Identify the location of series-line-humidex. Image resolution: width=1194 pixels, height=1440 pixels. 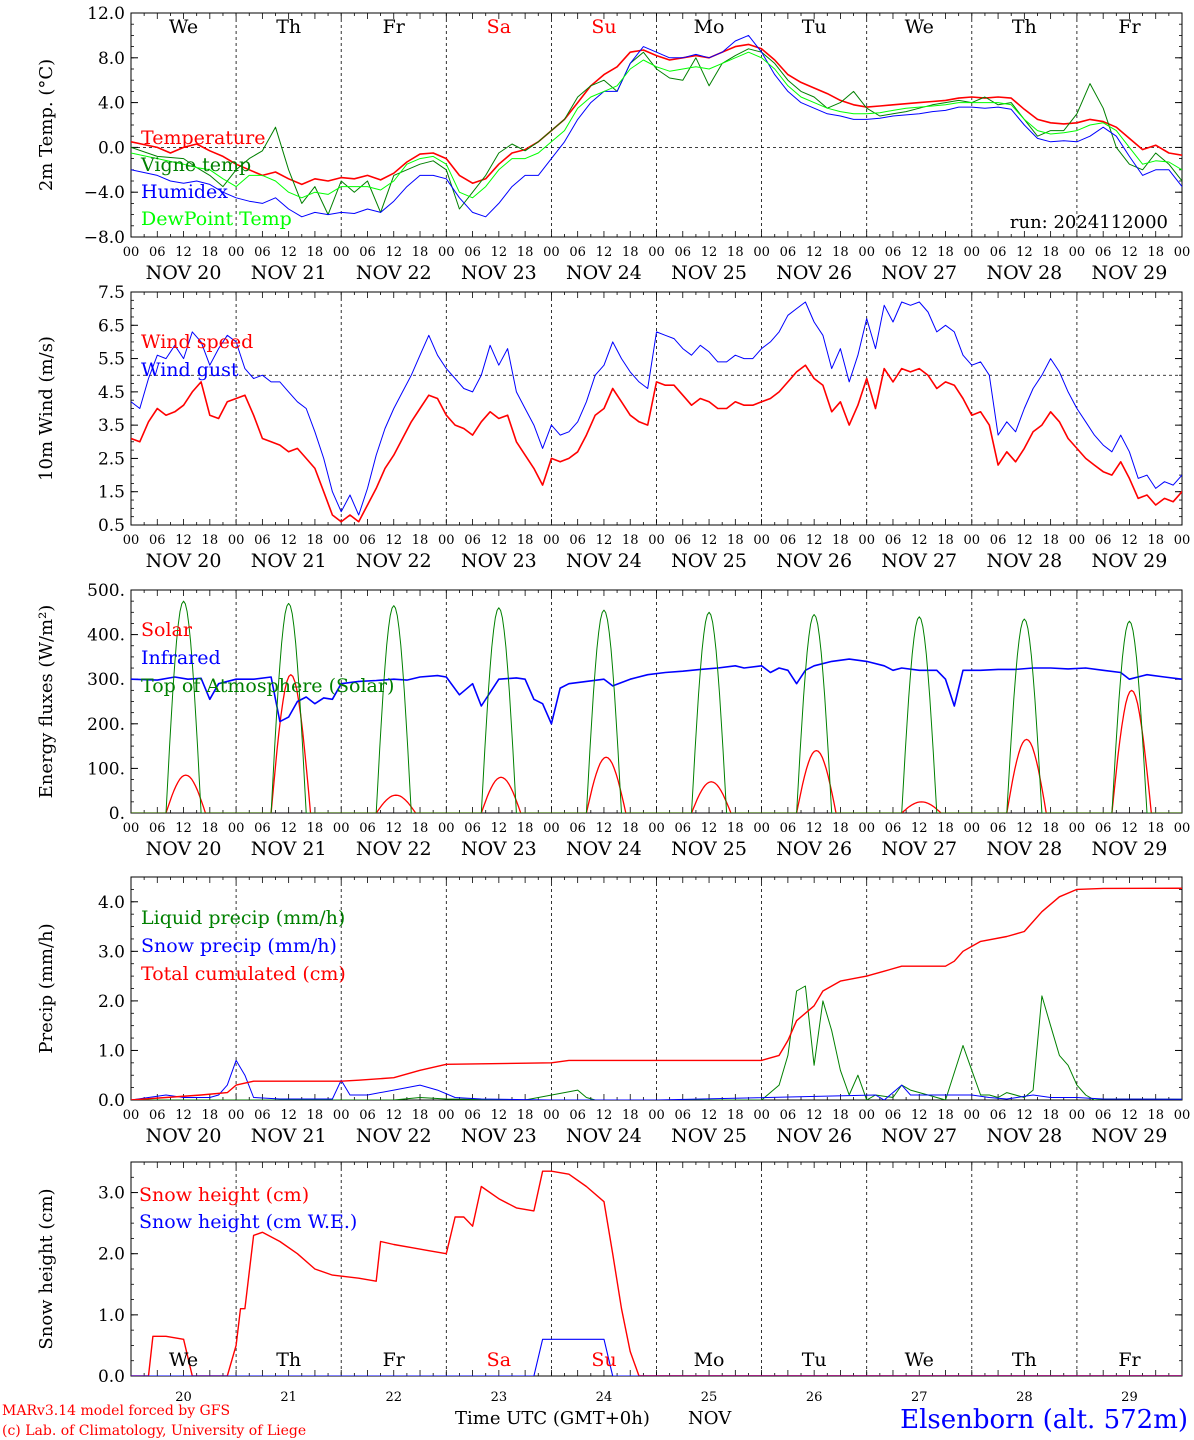
(656, 126).